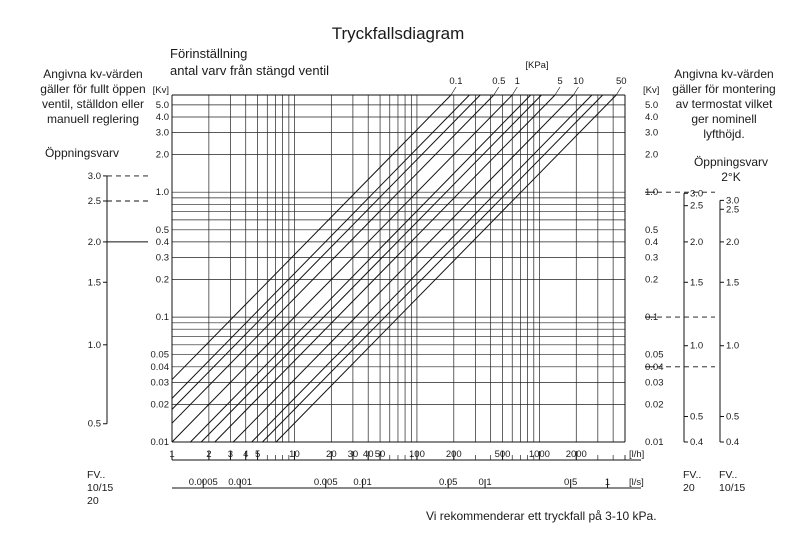  Describe the element at coordinates (732, 209) in the screenshot. I see `right-opening-scale-b-label: 2.5` at that location.